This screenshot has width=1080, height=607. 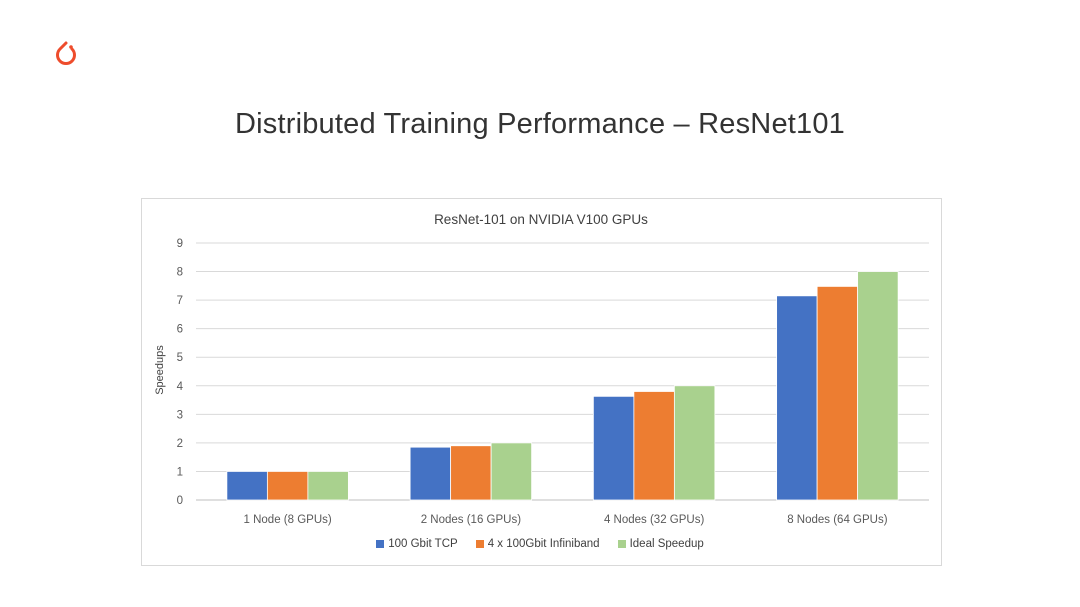 What do you see at coordinates (180, 358) in the screenshot?
I see `y-tick-label: 5` at bounding box center [180, 358].